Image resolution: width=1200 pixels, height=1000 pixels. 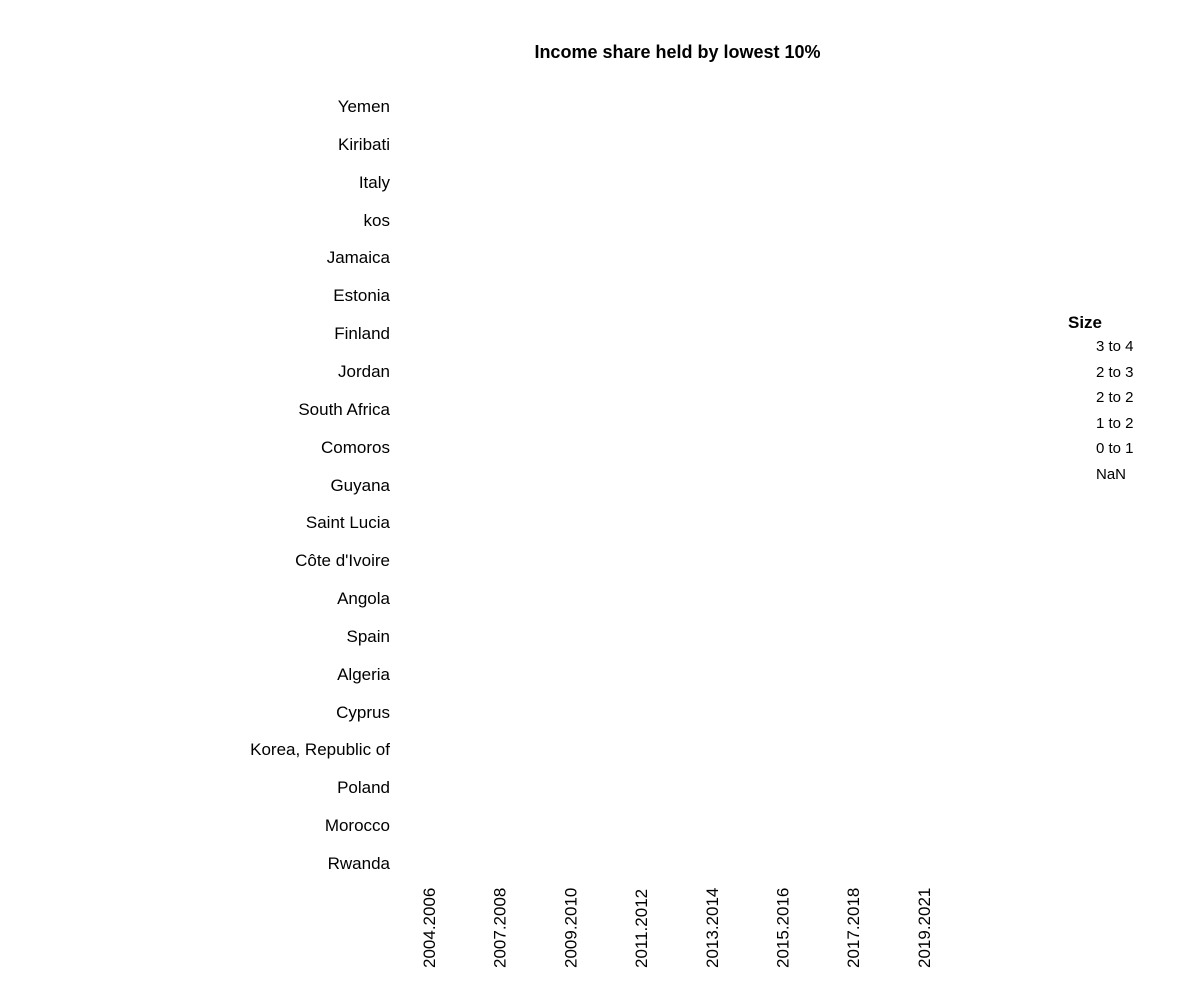 I want to click on legend-item: 3 to 4, so click(x=1101, y=347).